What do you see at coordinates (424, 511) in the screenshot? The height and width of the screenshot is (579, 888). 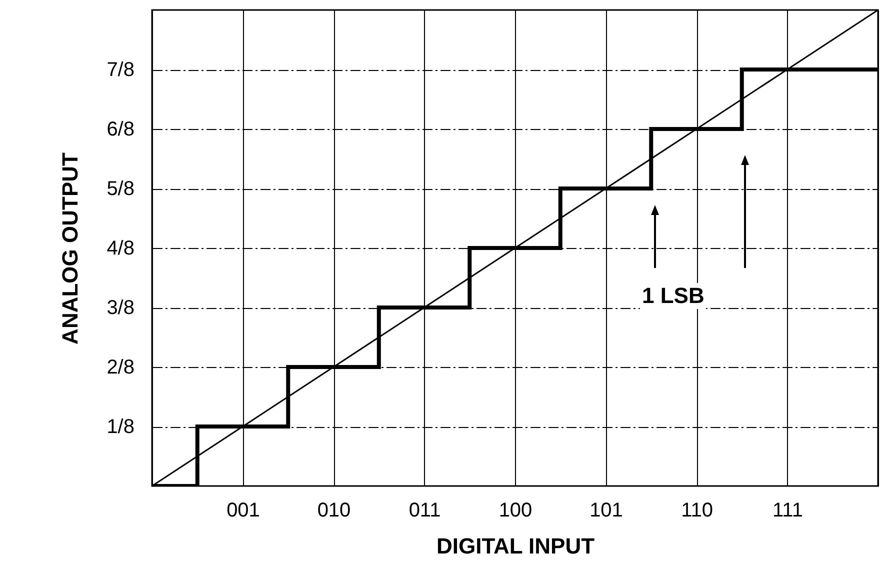 I see `x-tick-label: 011` at bounding box center [424, 511].